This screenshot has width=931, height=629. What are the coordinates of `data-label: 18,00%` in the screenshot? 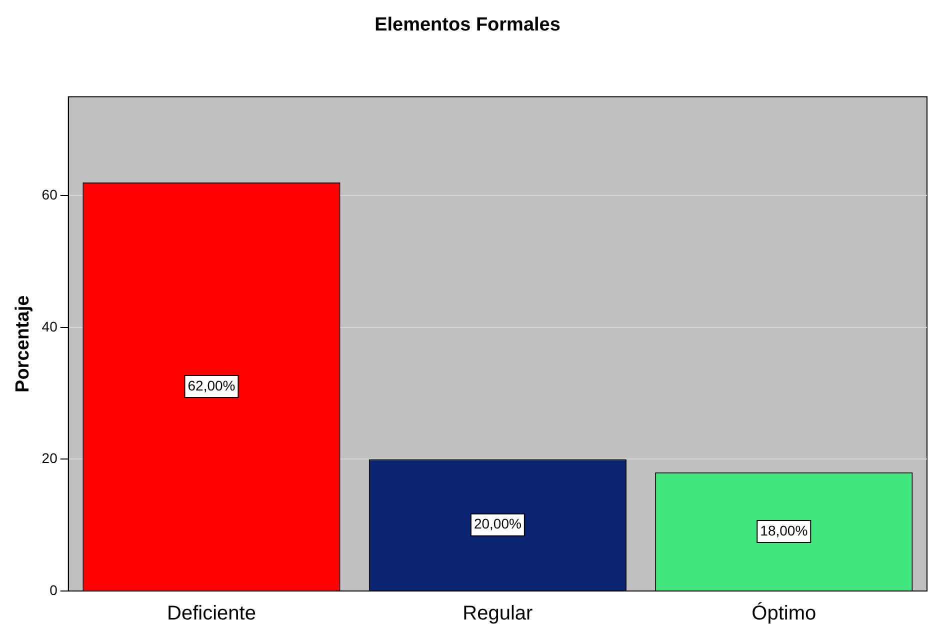 It's located at (784, 530).